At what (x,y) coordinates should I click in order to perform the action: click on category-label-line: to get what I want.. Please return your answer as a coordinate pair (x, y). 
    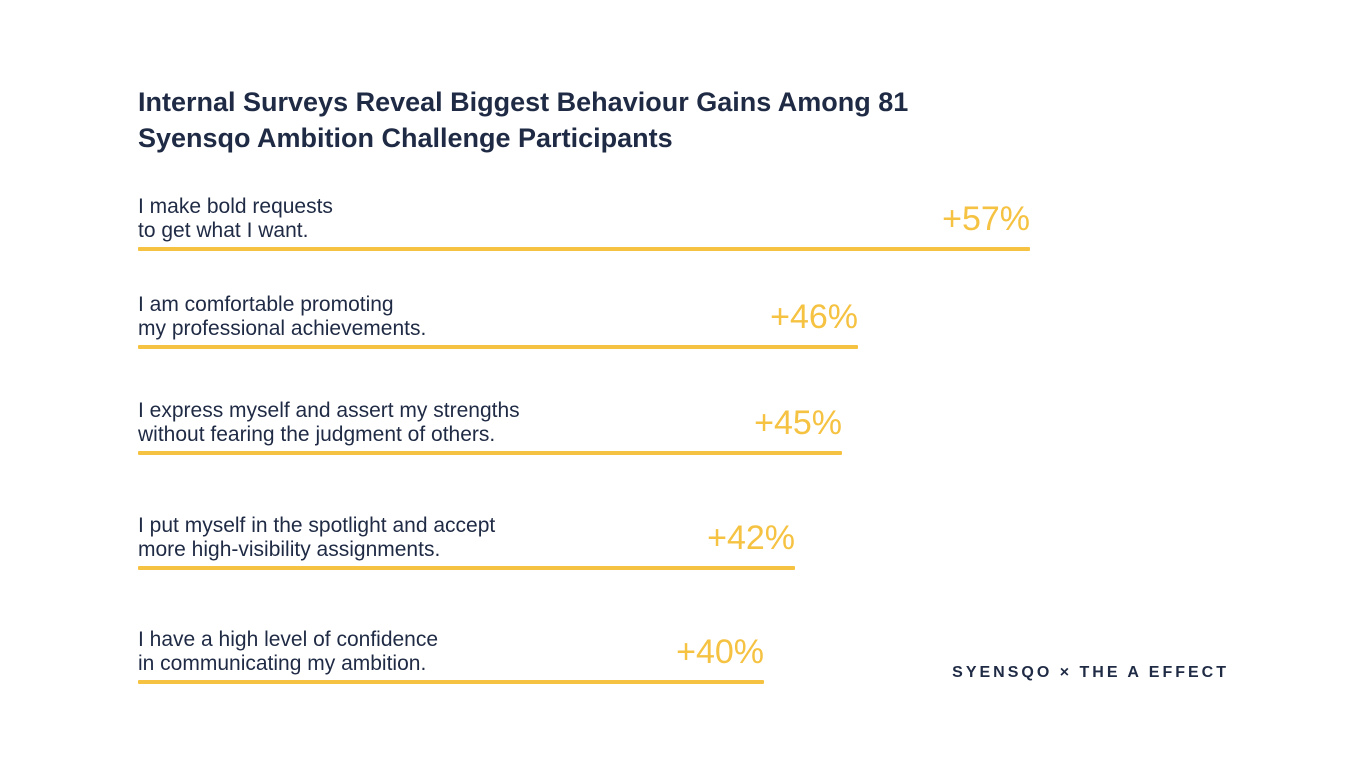
    Looking at the image, I should click on (223, 230).